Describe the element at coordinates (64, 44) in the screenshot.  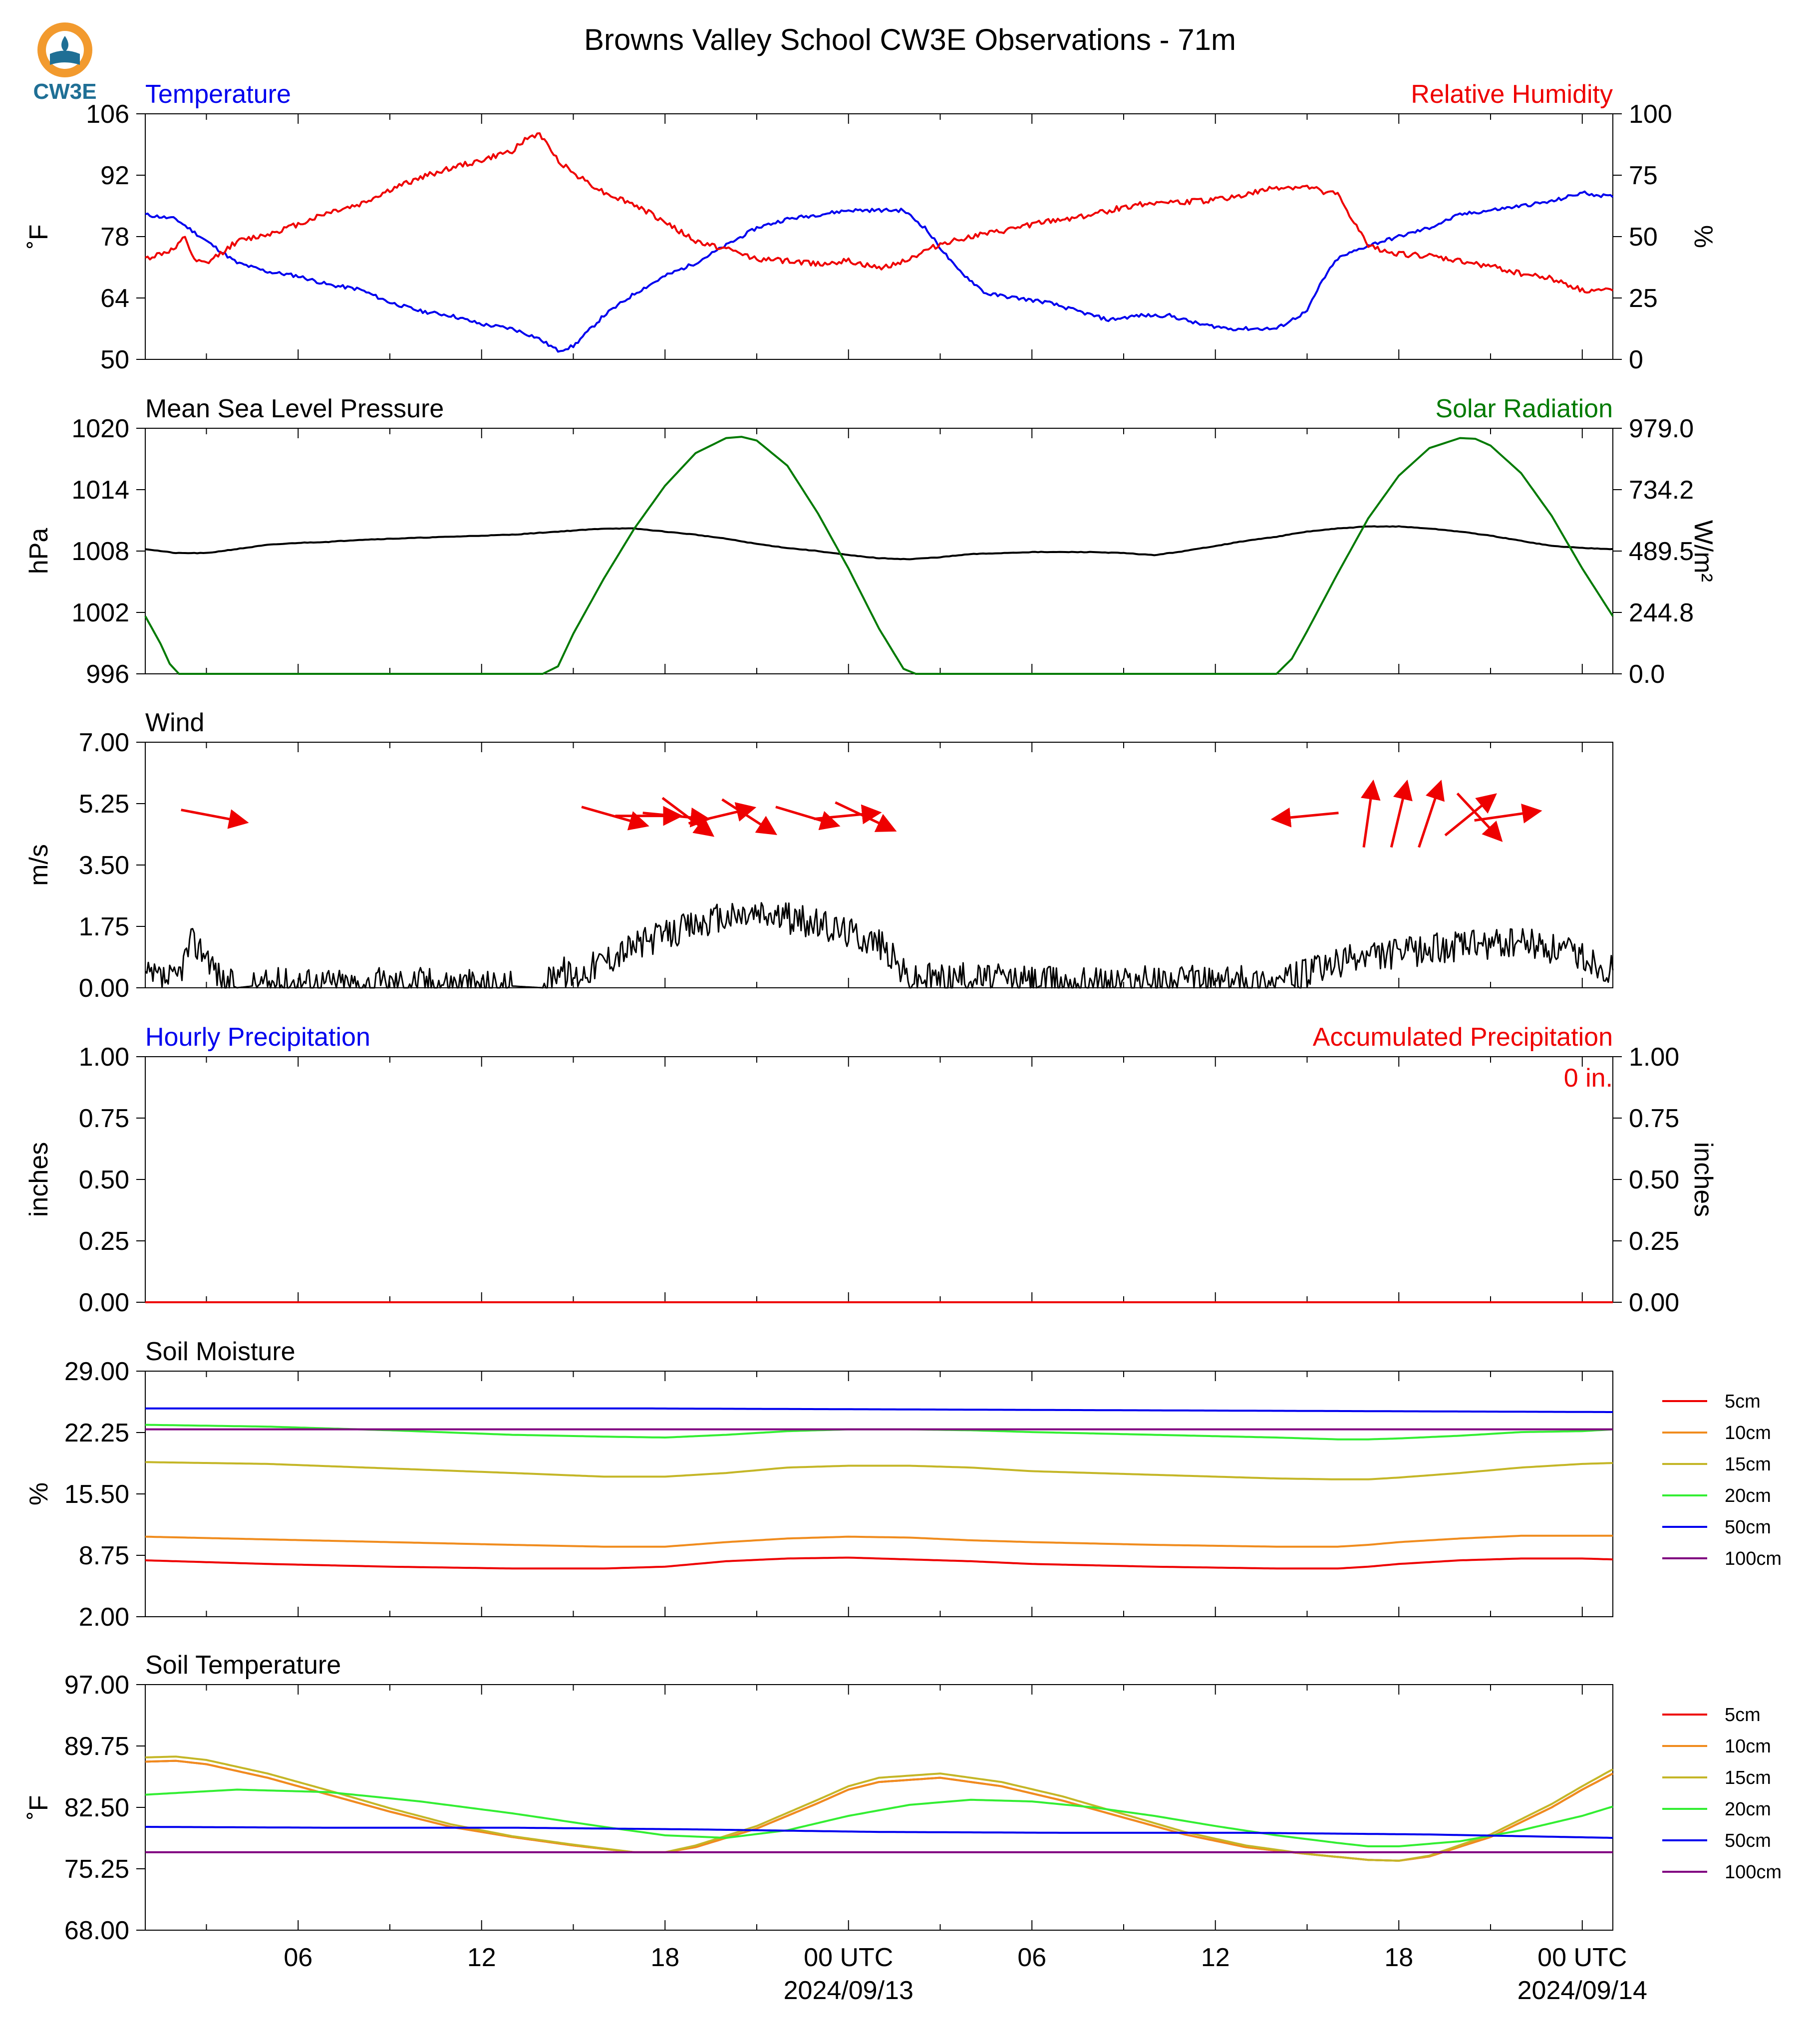
I see `logo-drop-icon` at that location.